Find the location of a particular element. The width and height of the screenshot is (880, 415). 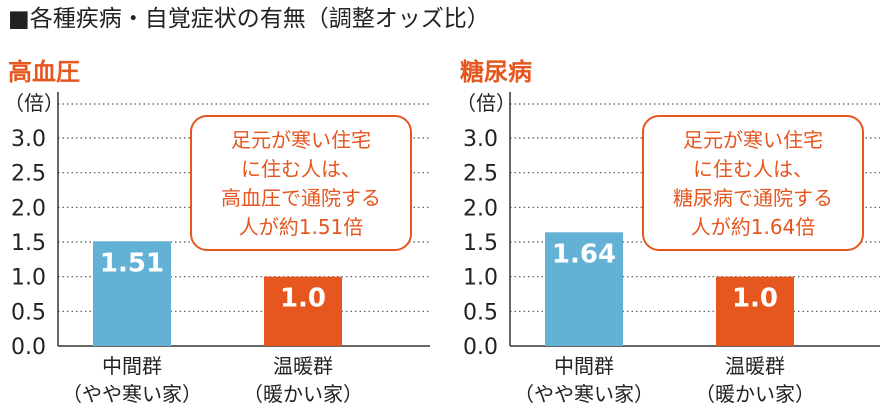

callout-text: 高血圧で通院する is located at coordinates (301, 198).